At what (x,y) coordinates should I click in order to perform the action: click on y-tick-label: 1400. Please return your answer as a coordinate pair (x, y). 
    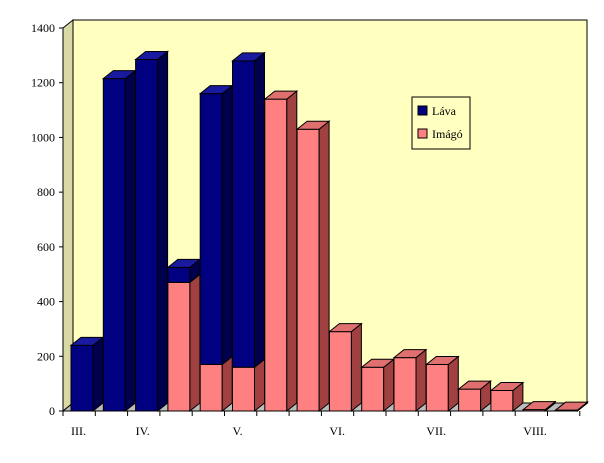
    Looking at the image, I should click on (43, 28).